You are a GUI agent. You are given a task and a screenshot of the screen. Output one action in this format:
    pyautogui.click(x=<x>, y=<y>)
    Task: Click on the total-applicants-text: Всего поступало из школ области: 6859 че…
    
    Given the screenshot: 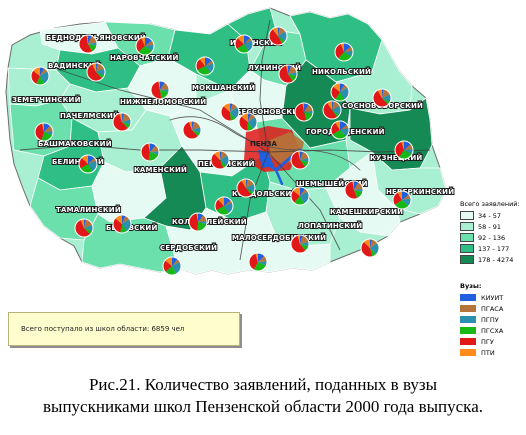 What is the action you would take?
    pyautogui.click(x=103, y=329)
    